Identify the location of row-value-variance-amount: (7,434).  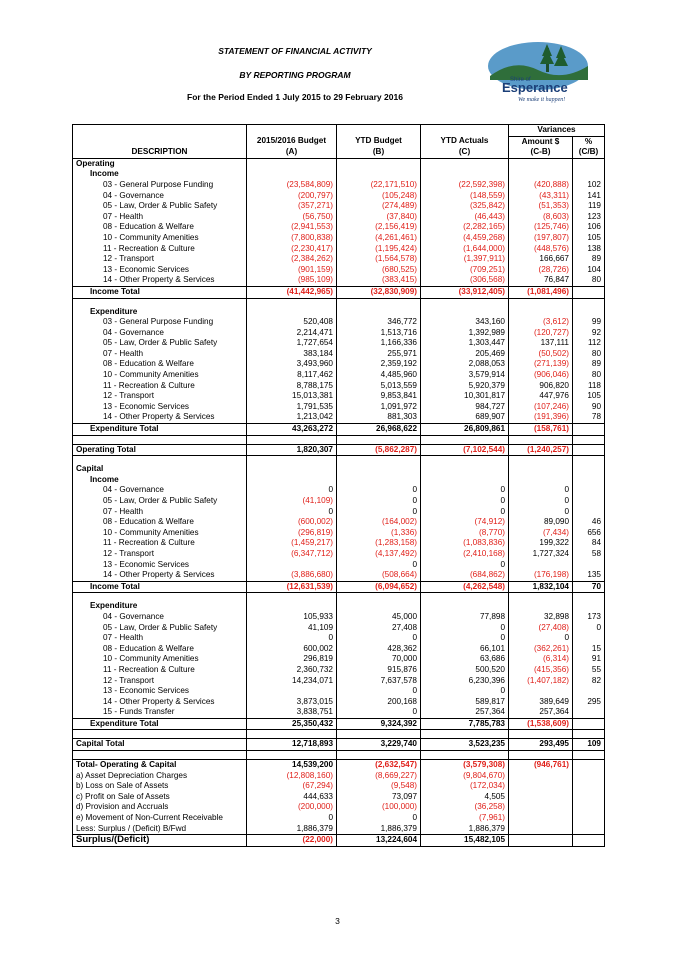
(540, 533).